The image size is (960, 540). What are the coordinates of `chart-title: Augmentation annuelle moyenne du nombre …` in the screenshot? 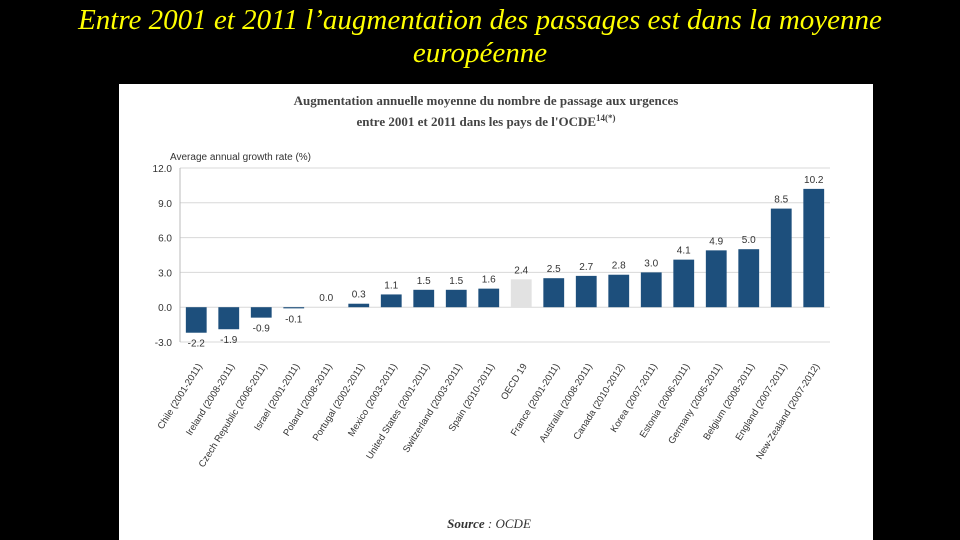 It's located at (486, 100).